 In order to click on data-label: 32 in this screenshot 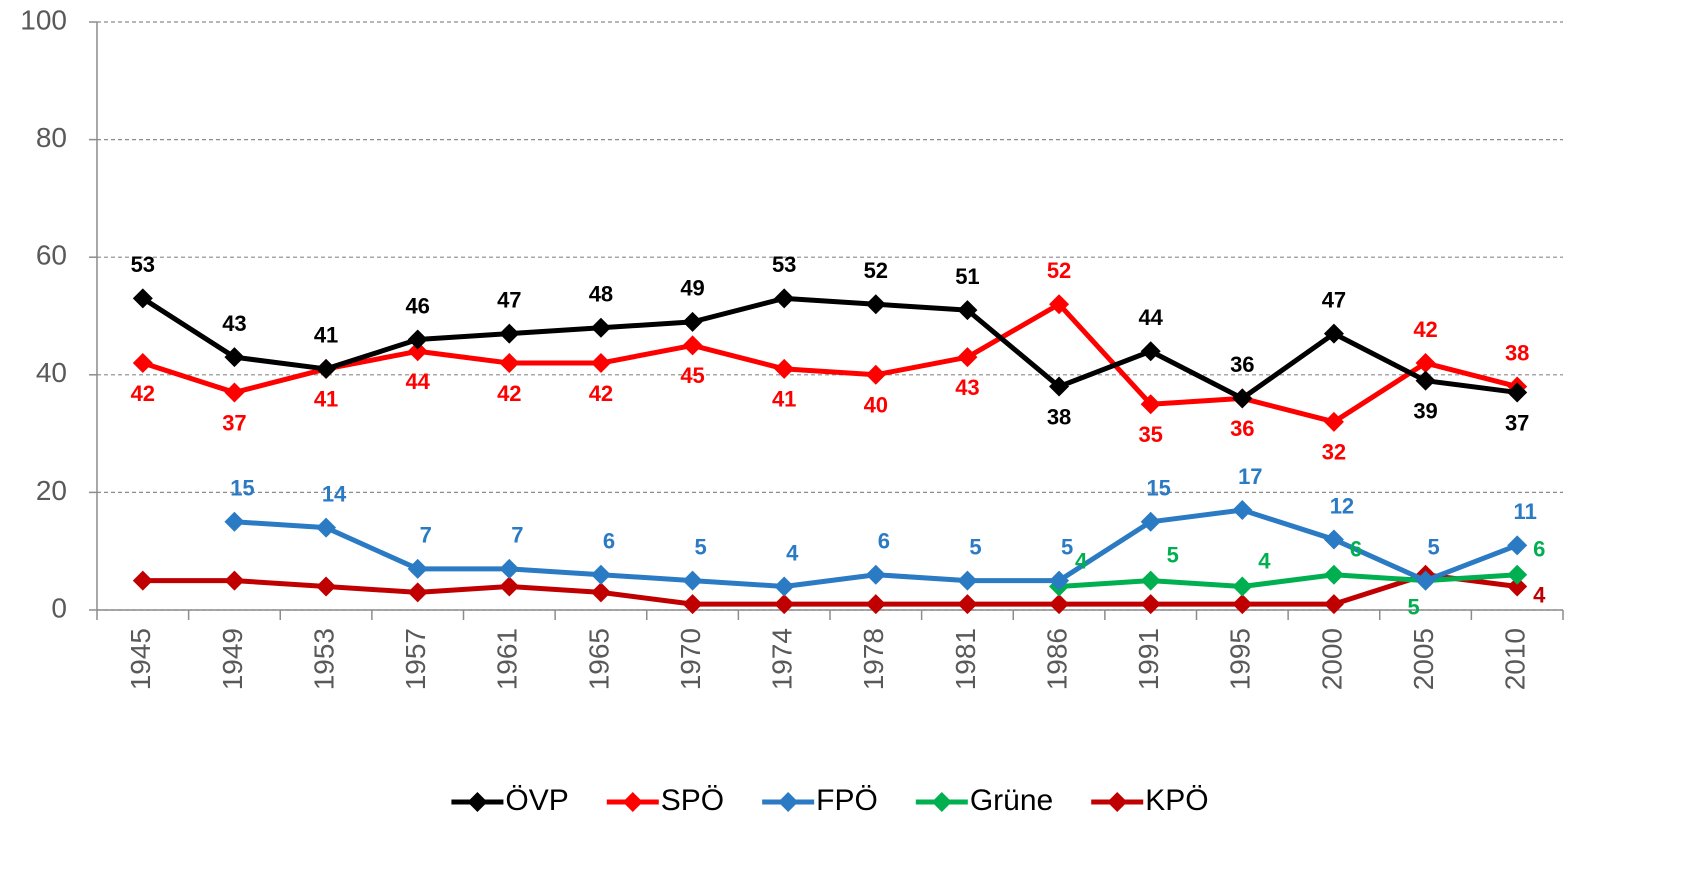, I will do `click(1334, 452)`.